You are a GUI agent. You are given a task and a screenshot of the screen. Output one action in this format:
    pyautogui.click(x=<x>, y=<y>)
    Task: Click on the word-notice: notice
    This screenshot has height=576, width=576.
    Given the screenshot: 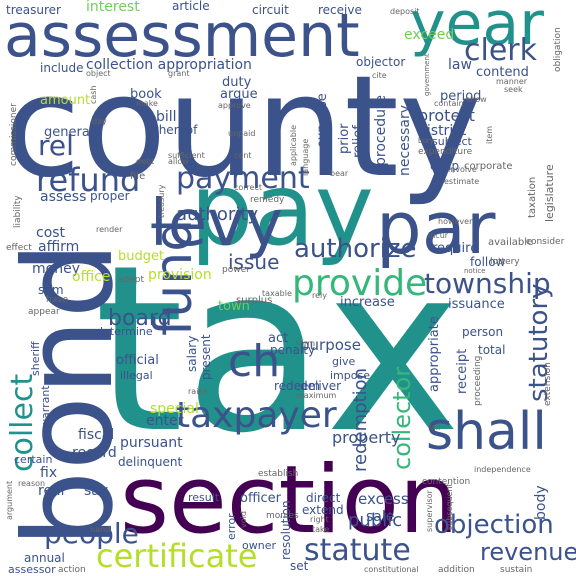 What is the action you would take?
    pyautogui.click(x=475, y=271)
    